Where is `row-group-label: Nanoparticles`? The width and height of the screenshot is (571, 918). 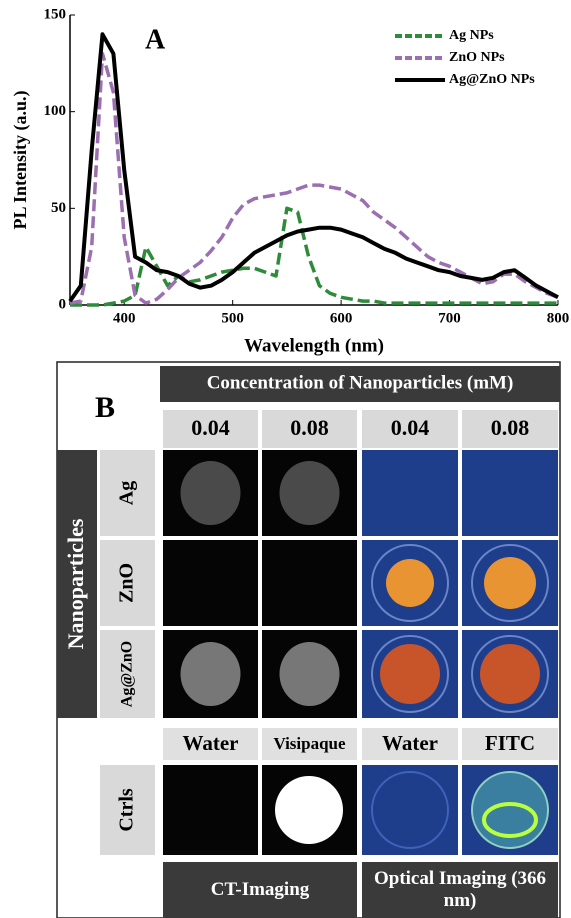
row-group-label: Nanoparticles is located at coordinates (75, 583).